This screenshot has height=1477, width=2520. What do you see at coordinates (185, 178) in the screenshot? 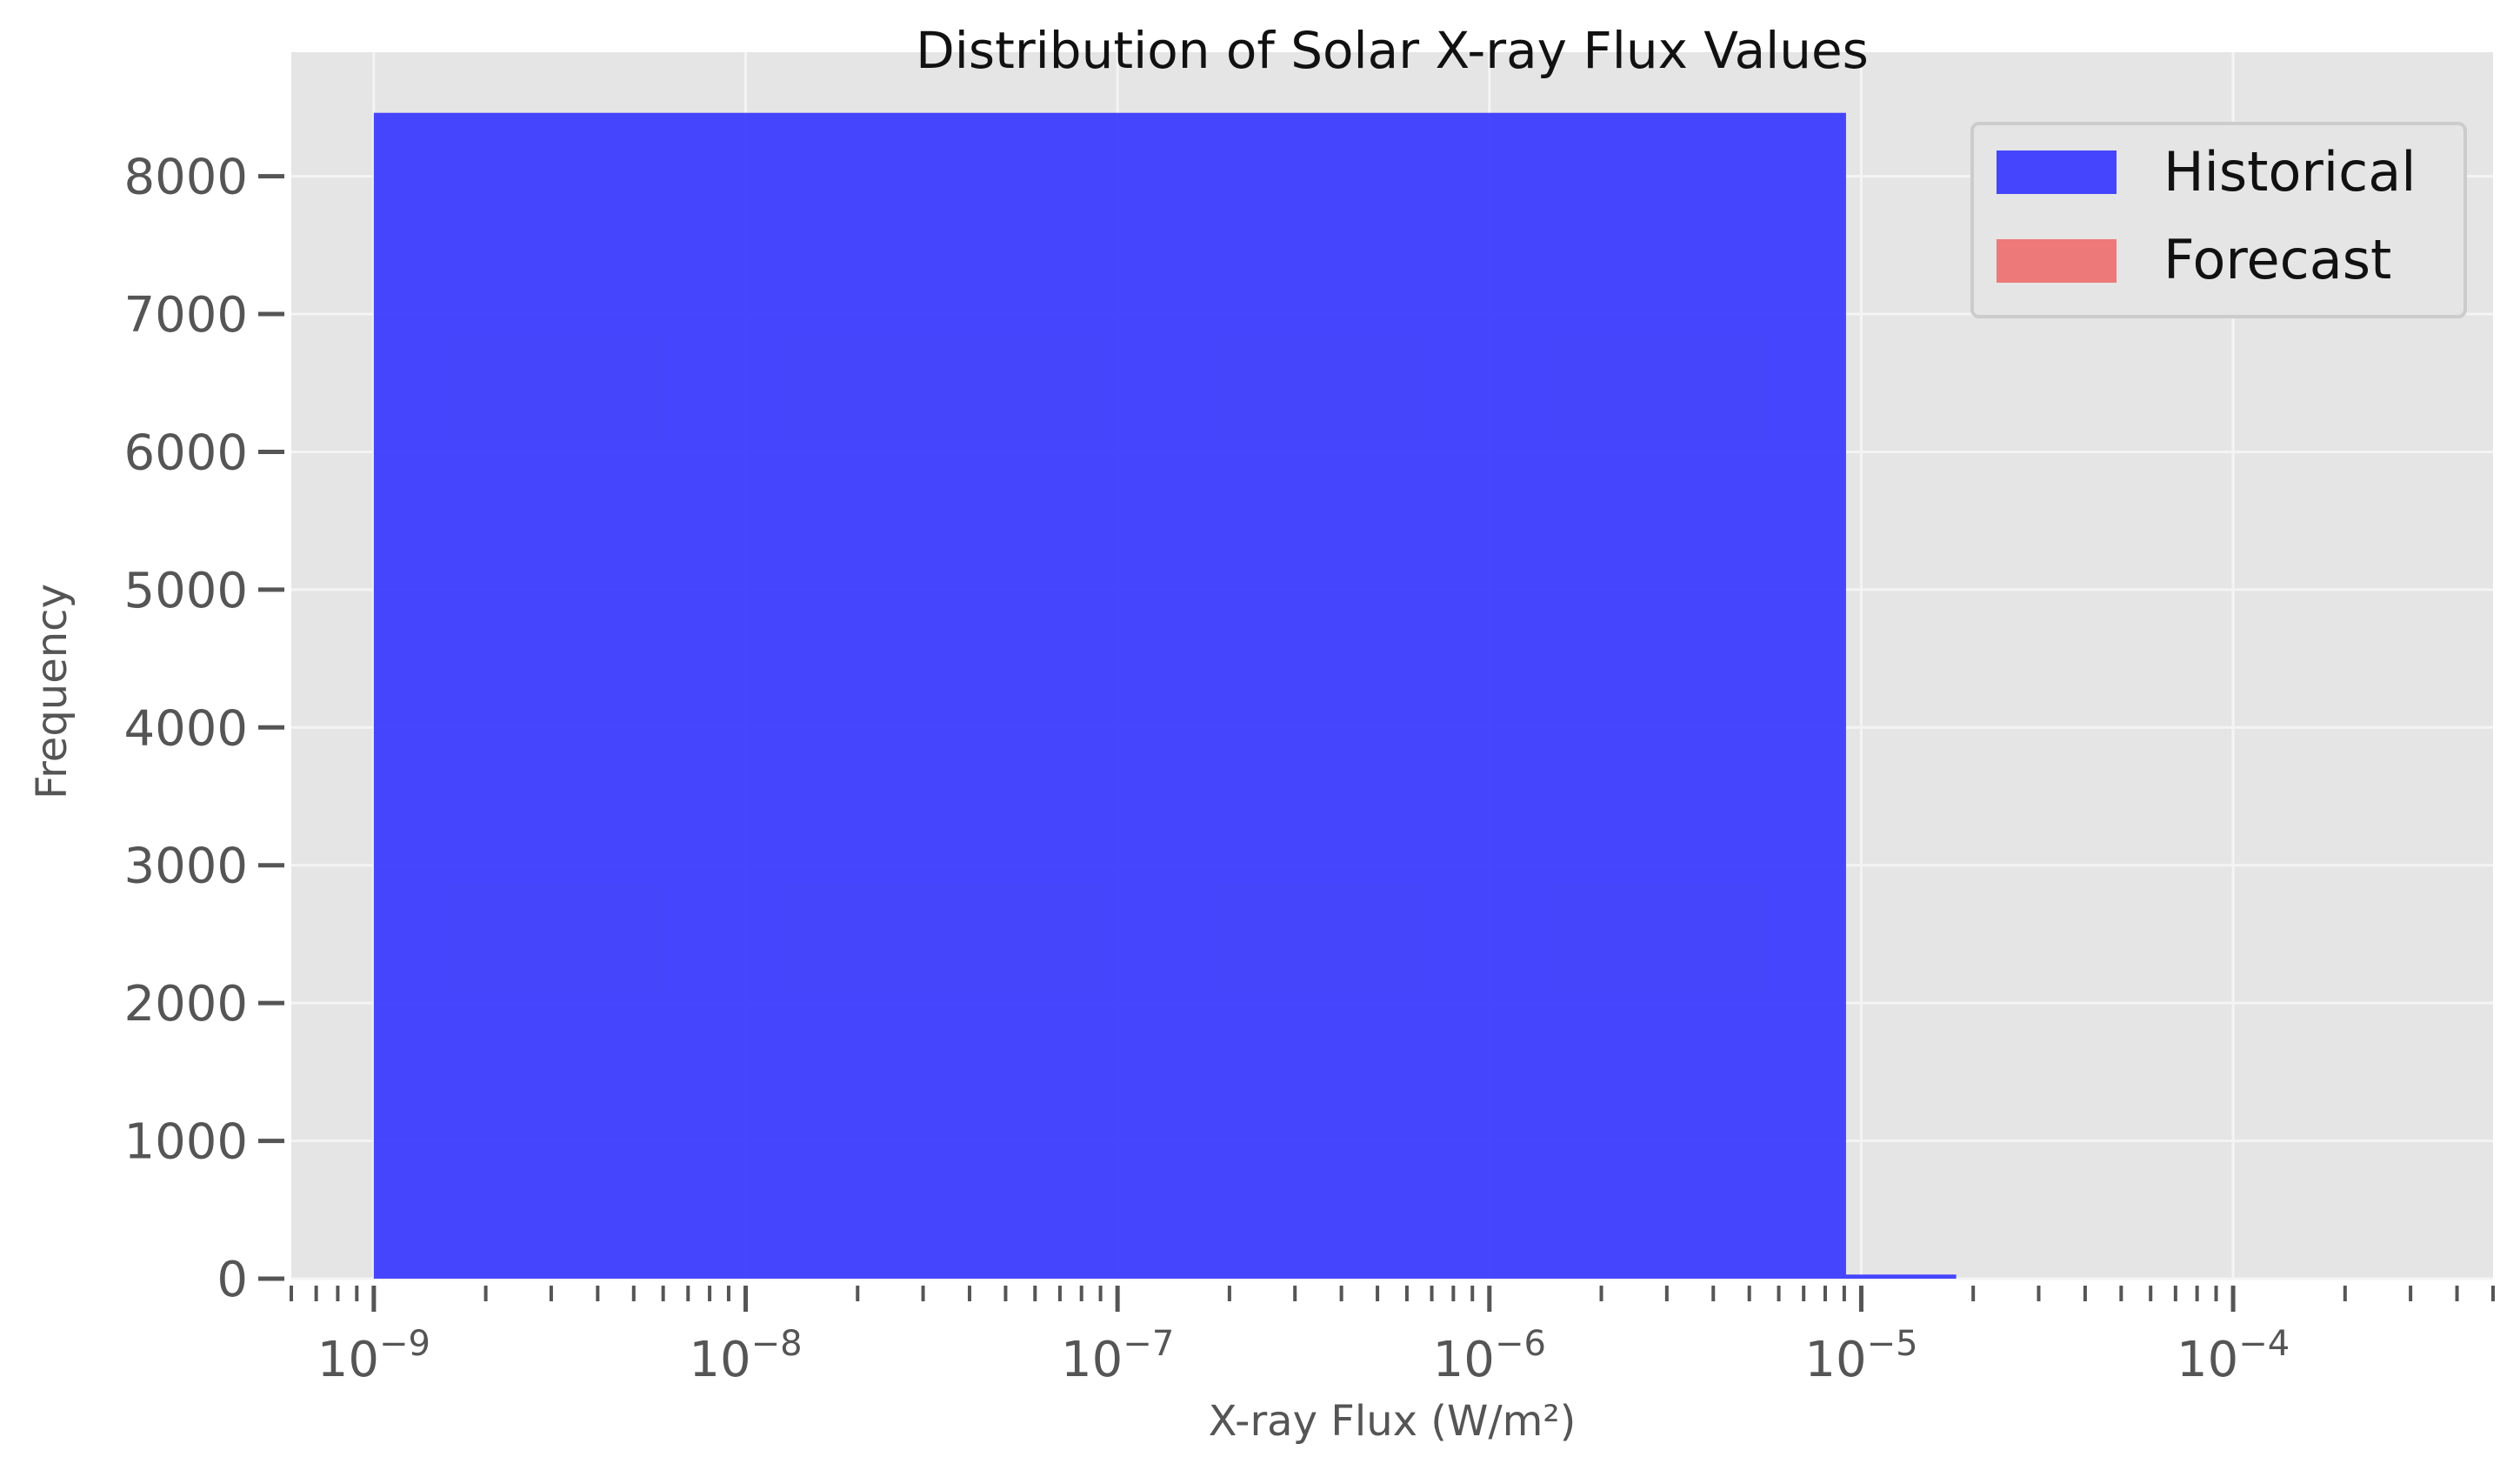
I see `y-tick-label: 8000` at bounding box center [185, 178].